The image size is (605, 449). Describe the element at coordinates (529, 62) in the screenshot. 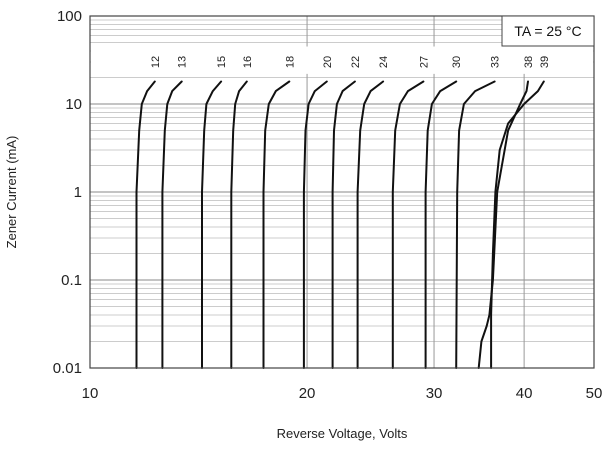

I see `curve-label-38: 38` at that location.